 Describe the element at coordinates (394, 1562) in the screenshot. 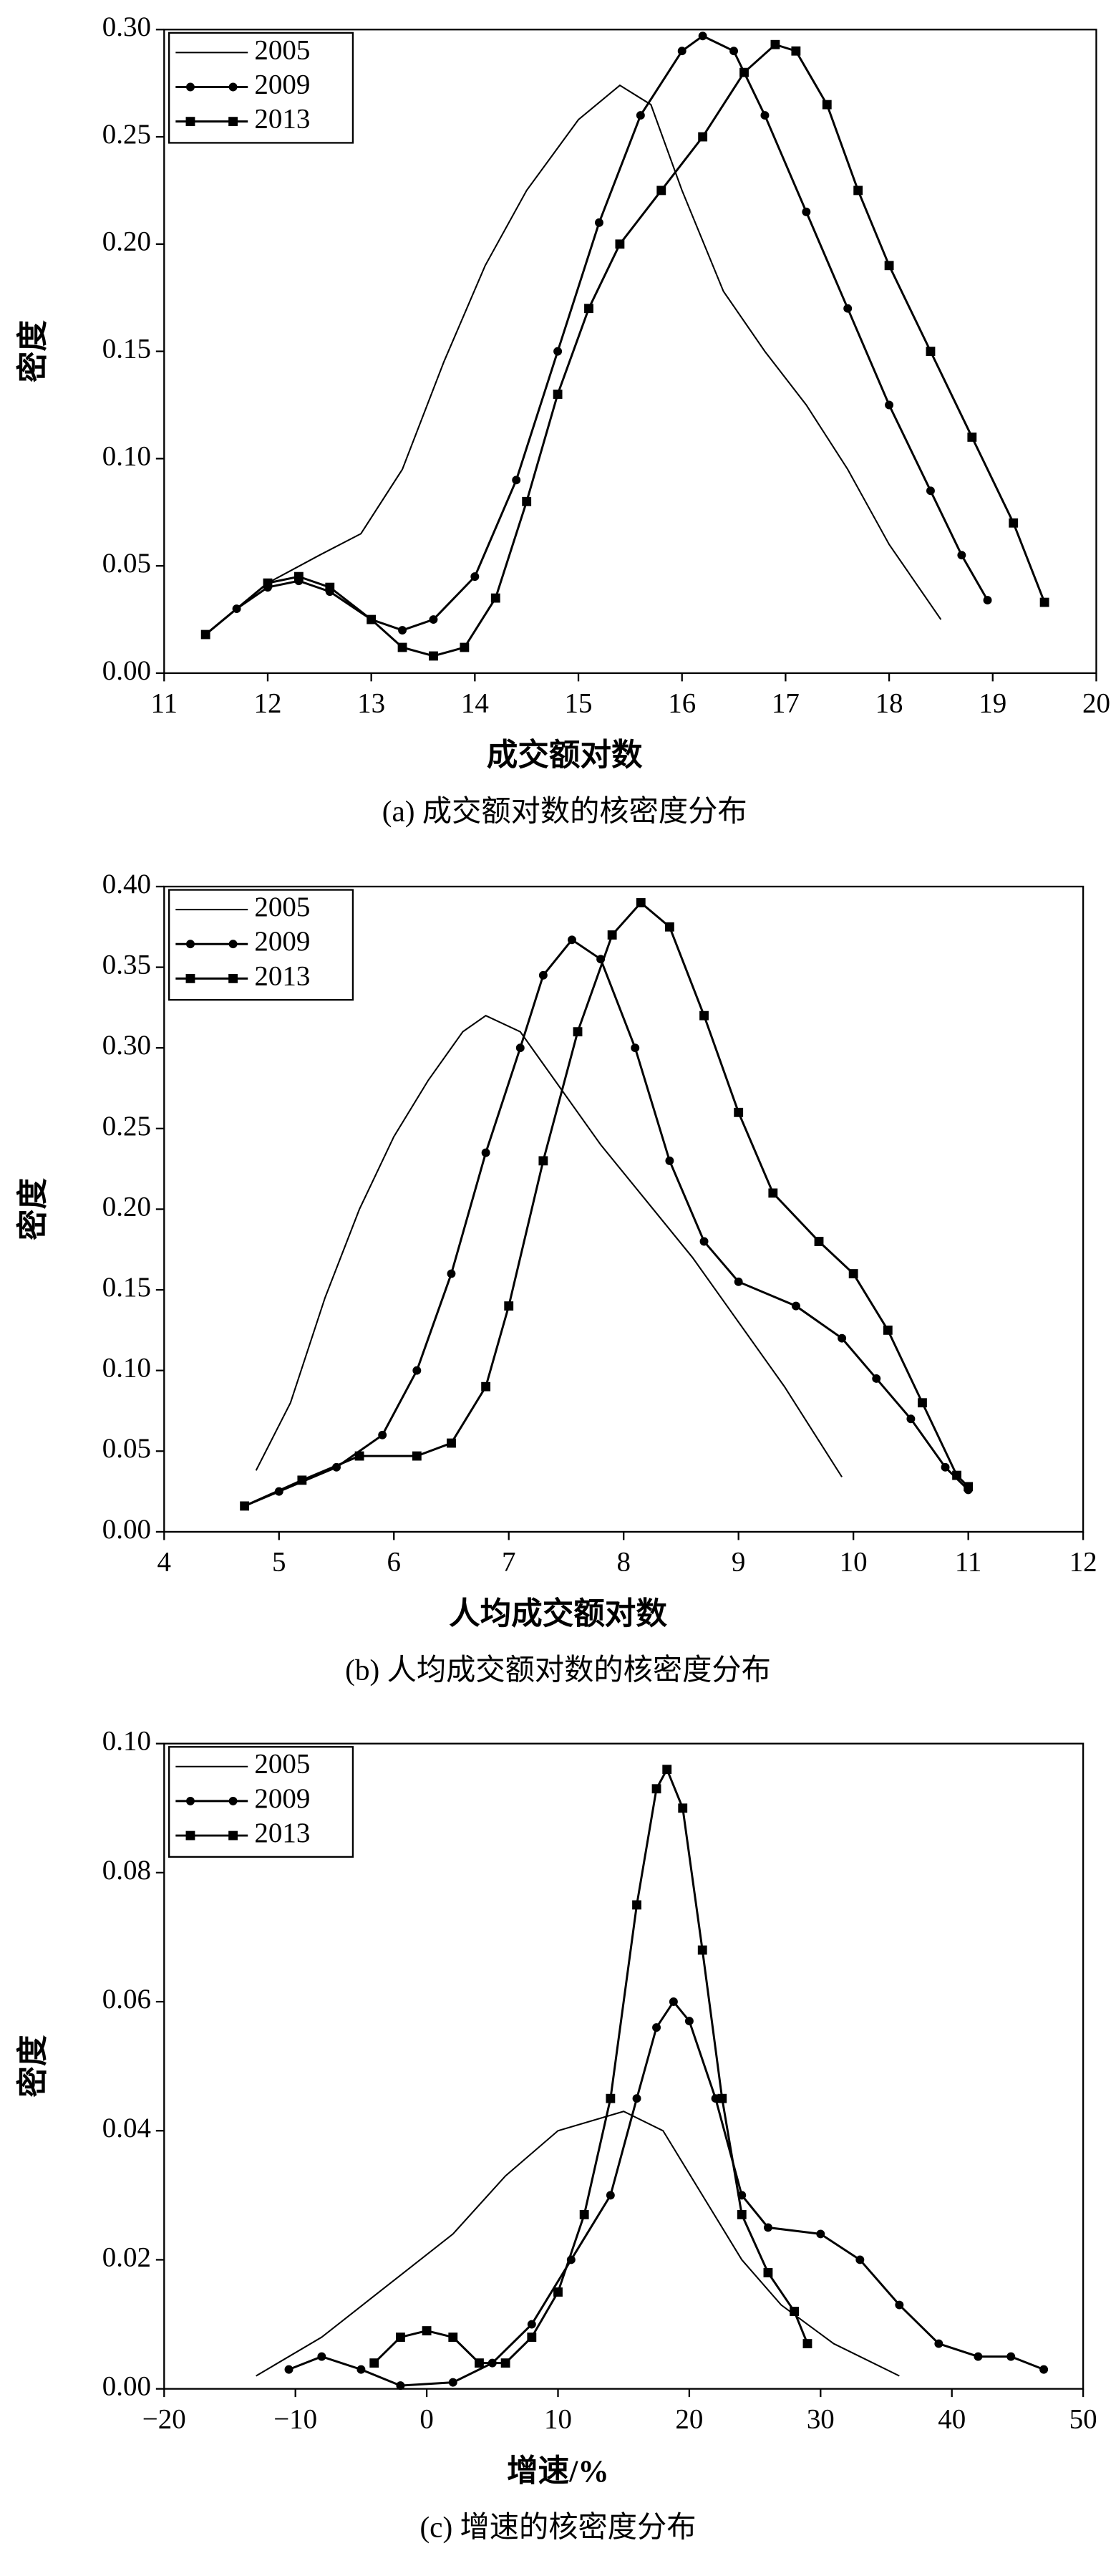

I see `x-tick-label: 6` at that location.